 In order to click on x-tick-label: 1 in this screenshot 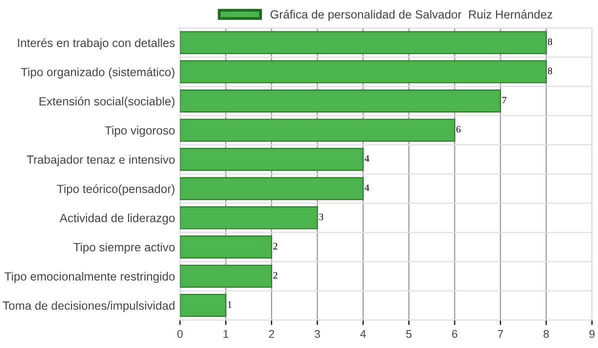, I will do `click(226, 334)`.